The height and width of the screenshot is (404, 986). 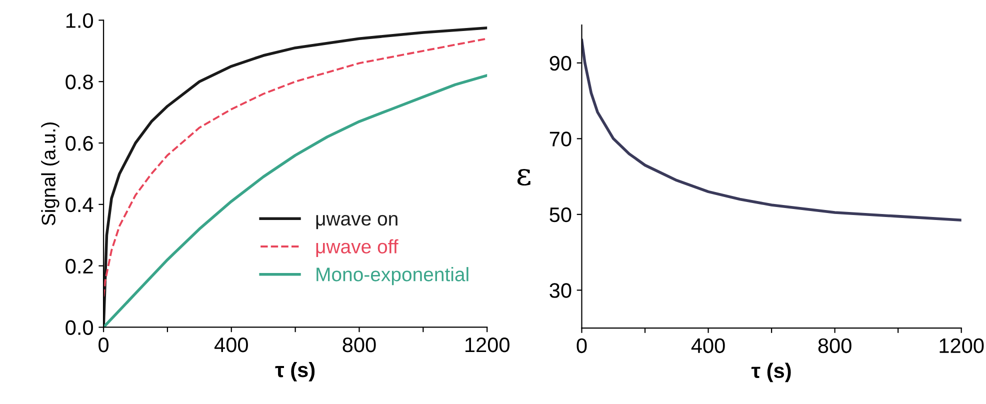 What do you see at coordinates (79, 327) in the screenshot?
I see `y-tick-label: 0.0` at bounding box center [79, 327].